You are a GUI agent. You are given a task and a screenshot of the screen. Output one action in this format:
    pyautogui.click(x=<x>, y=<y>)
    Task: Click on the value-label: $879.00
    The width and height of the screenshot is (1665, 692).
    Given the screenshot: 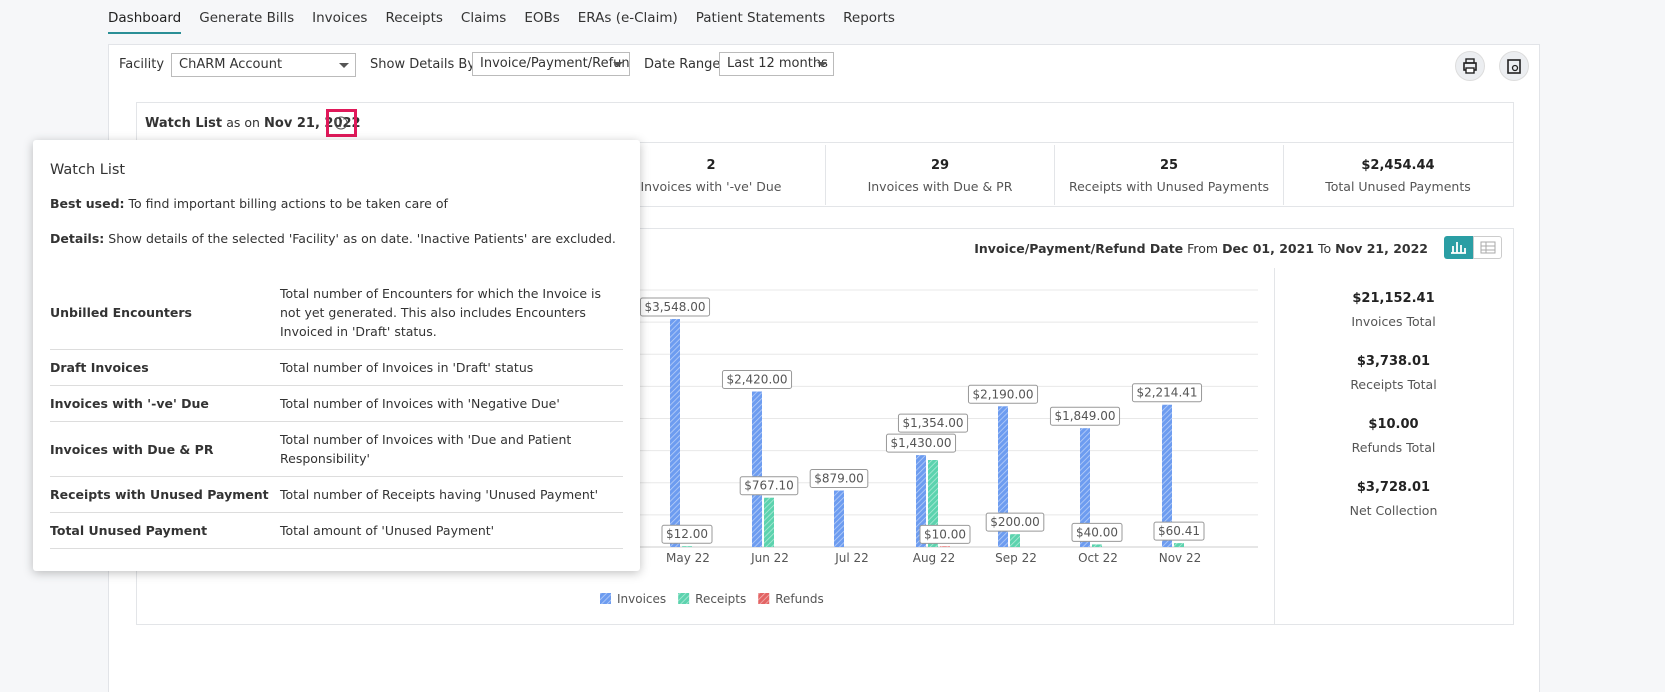 What is the action you would take?
    pyautogui.click(x=839, y=479)
    